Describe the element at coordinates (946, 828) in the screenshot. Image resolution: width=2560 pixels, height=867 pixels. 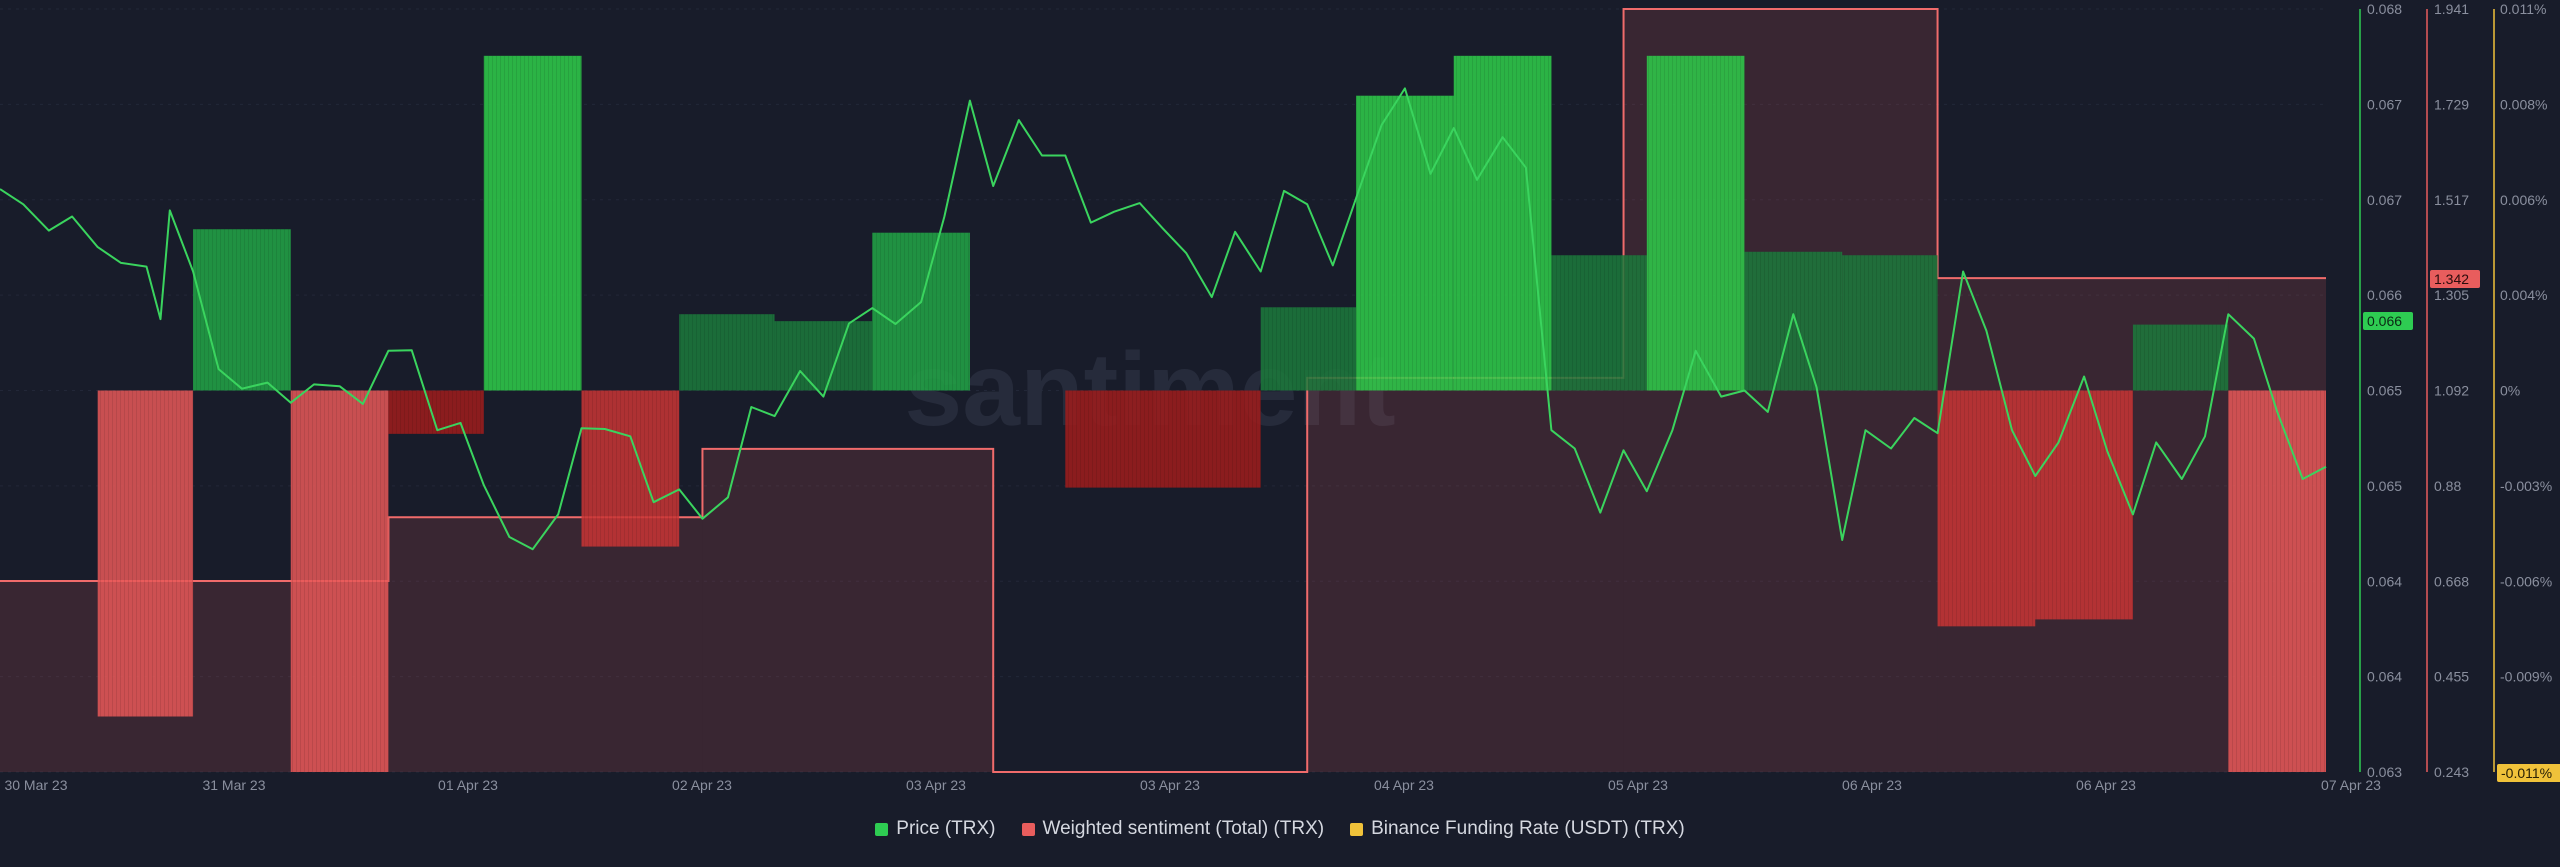
I see `legend-label-price: Price (TRX)` at that location.